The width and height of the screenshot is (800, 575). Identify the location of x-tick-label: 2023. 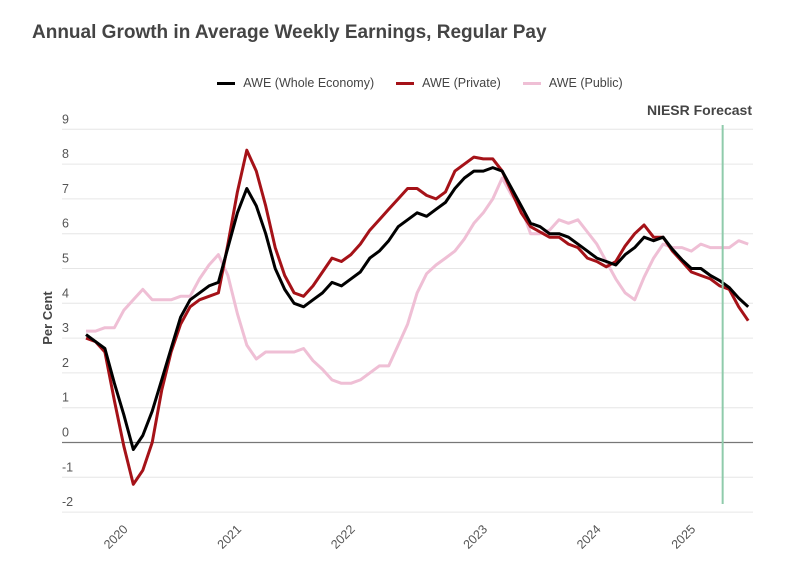
(476, 537).